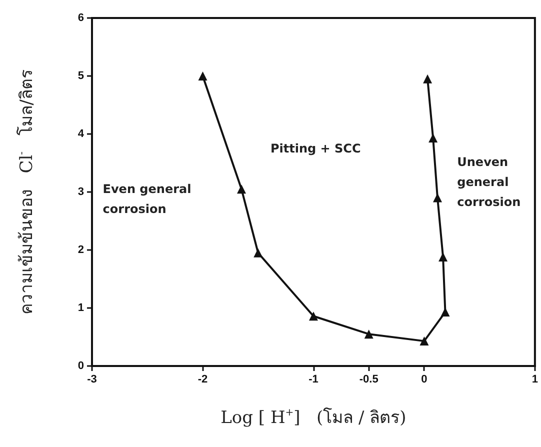  I want to click on y-tick-label: 1, so click(81, 308).